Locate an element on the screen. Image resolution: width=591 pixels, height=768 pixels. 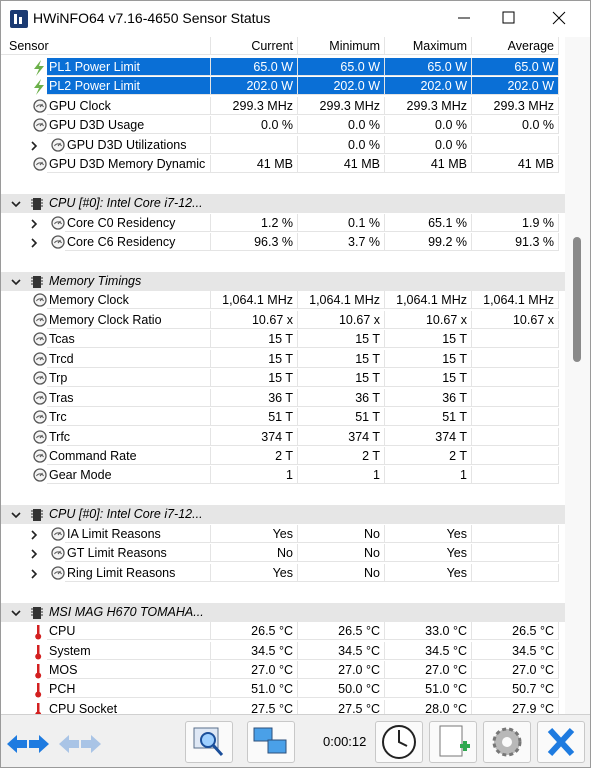
sensor-label: Trc is located at coordinates (129, 417).